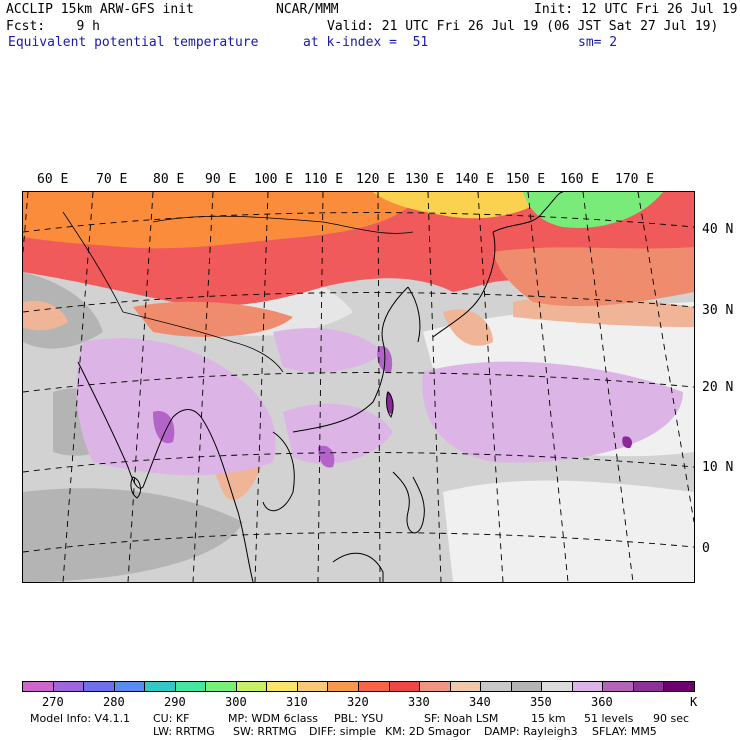 This screenshot has height=740, width=740. What do you see at coordinates (93, 262) in the screenshot?
I see `border-central-asia` at bounding box center [93, 262].